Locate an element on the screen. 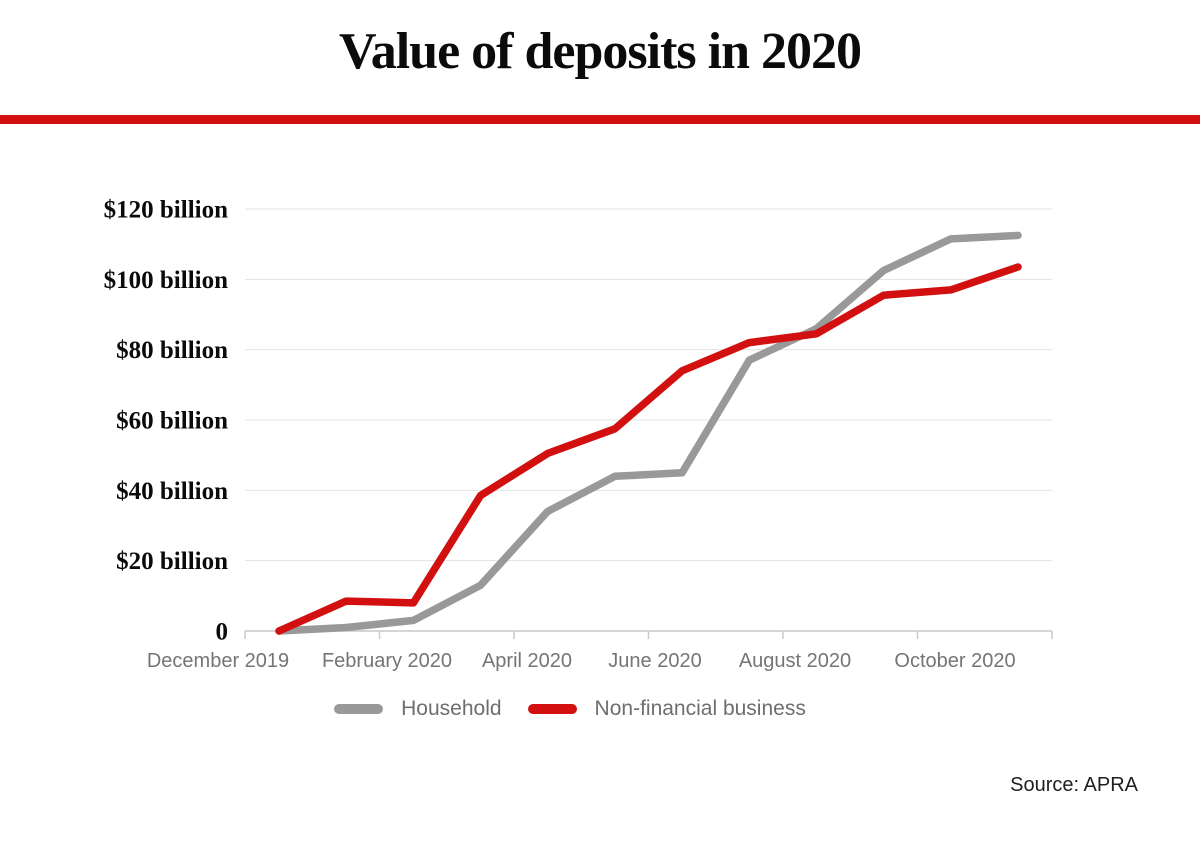  y-axis-label: $40 billion is located at coordinates (172, 491).